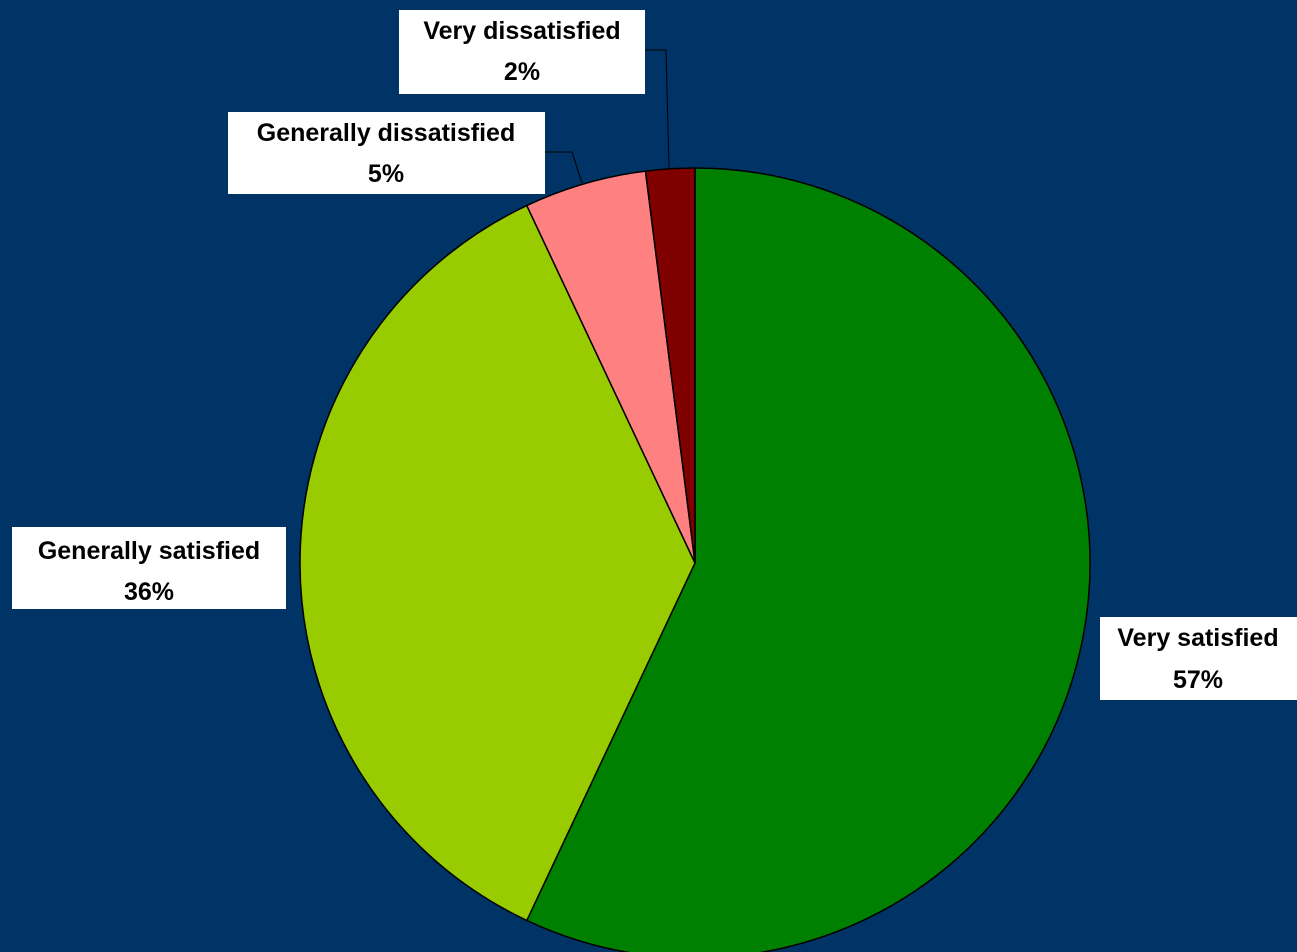 This screenshot has height=952, width=1297. Describe the element at coordinates (1197, 638) in the screenshot. I see `data-label-name: Very satisfied` at that location.